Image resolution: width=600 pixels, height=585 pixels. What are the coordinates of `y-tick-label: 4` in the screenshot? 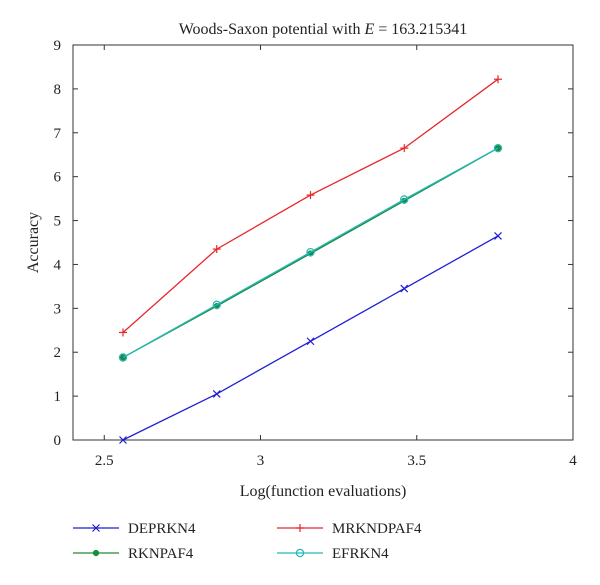 It's located at (58, 265).